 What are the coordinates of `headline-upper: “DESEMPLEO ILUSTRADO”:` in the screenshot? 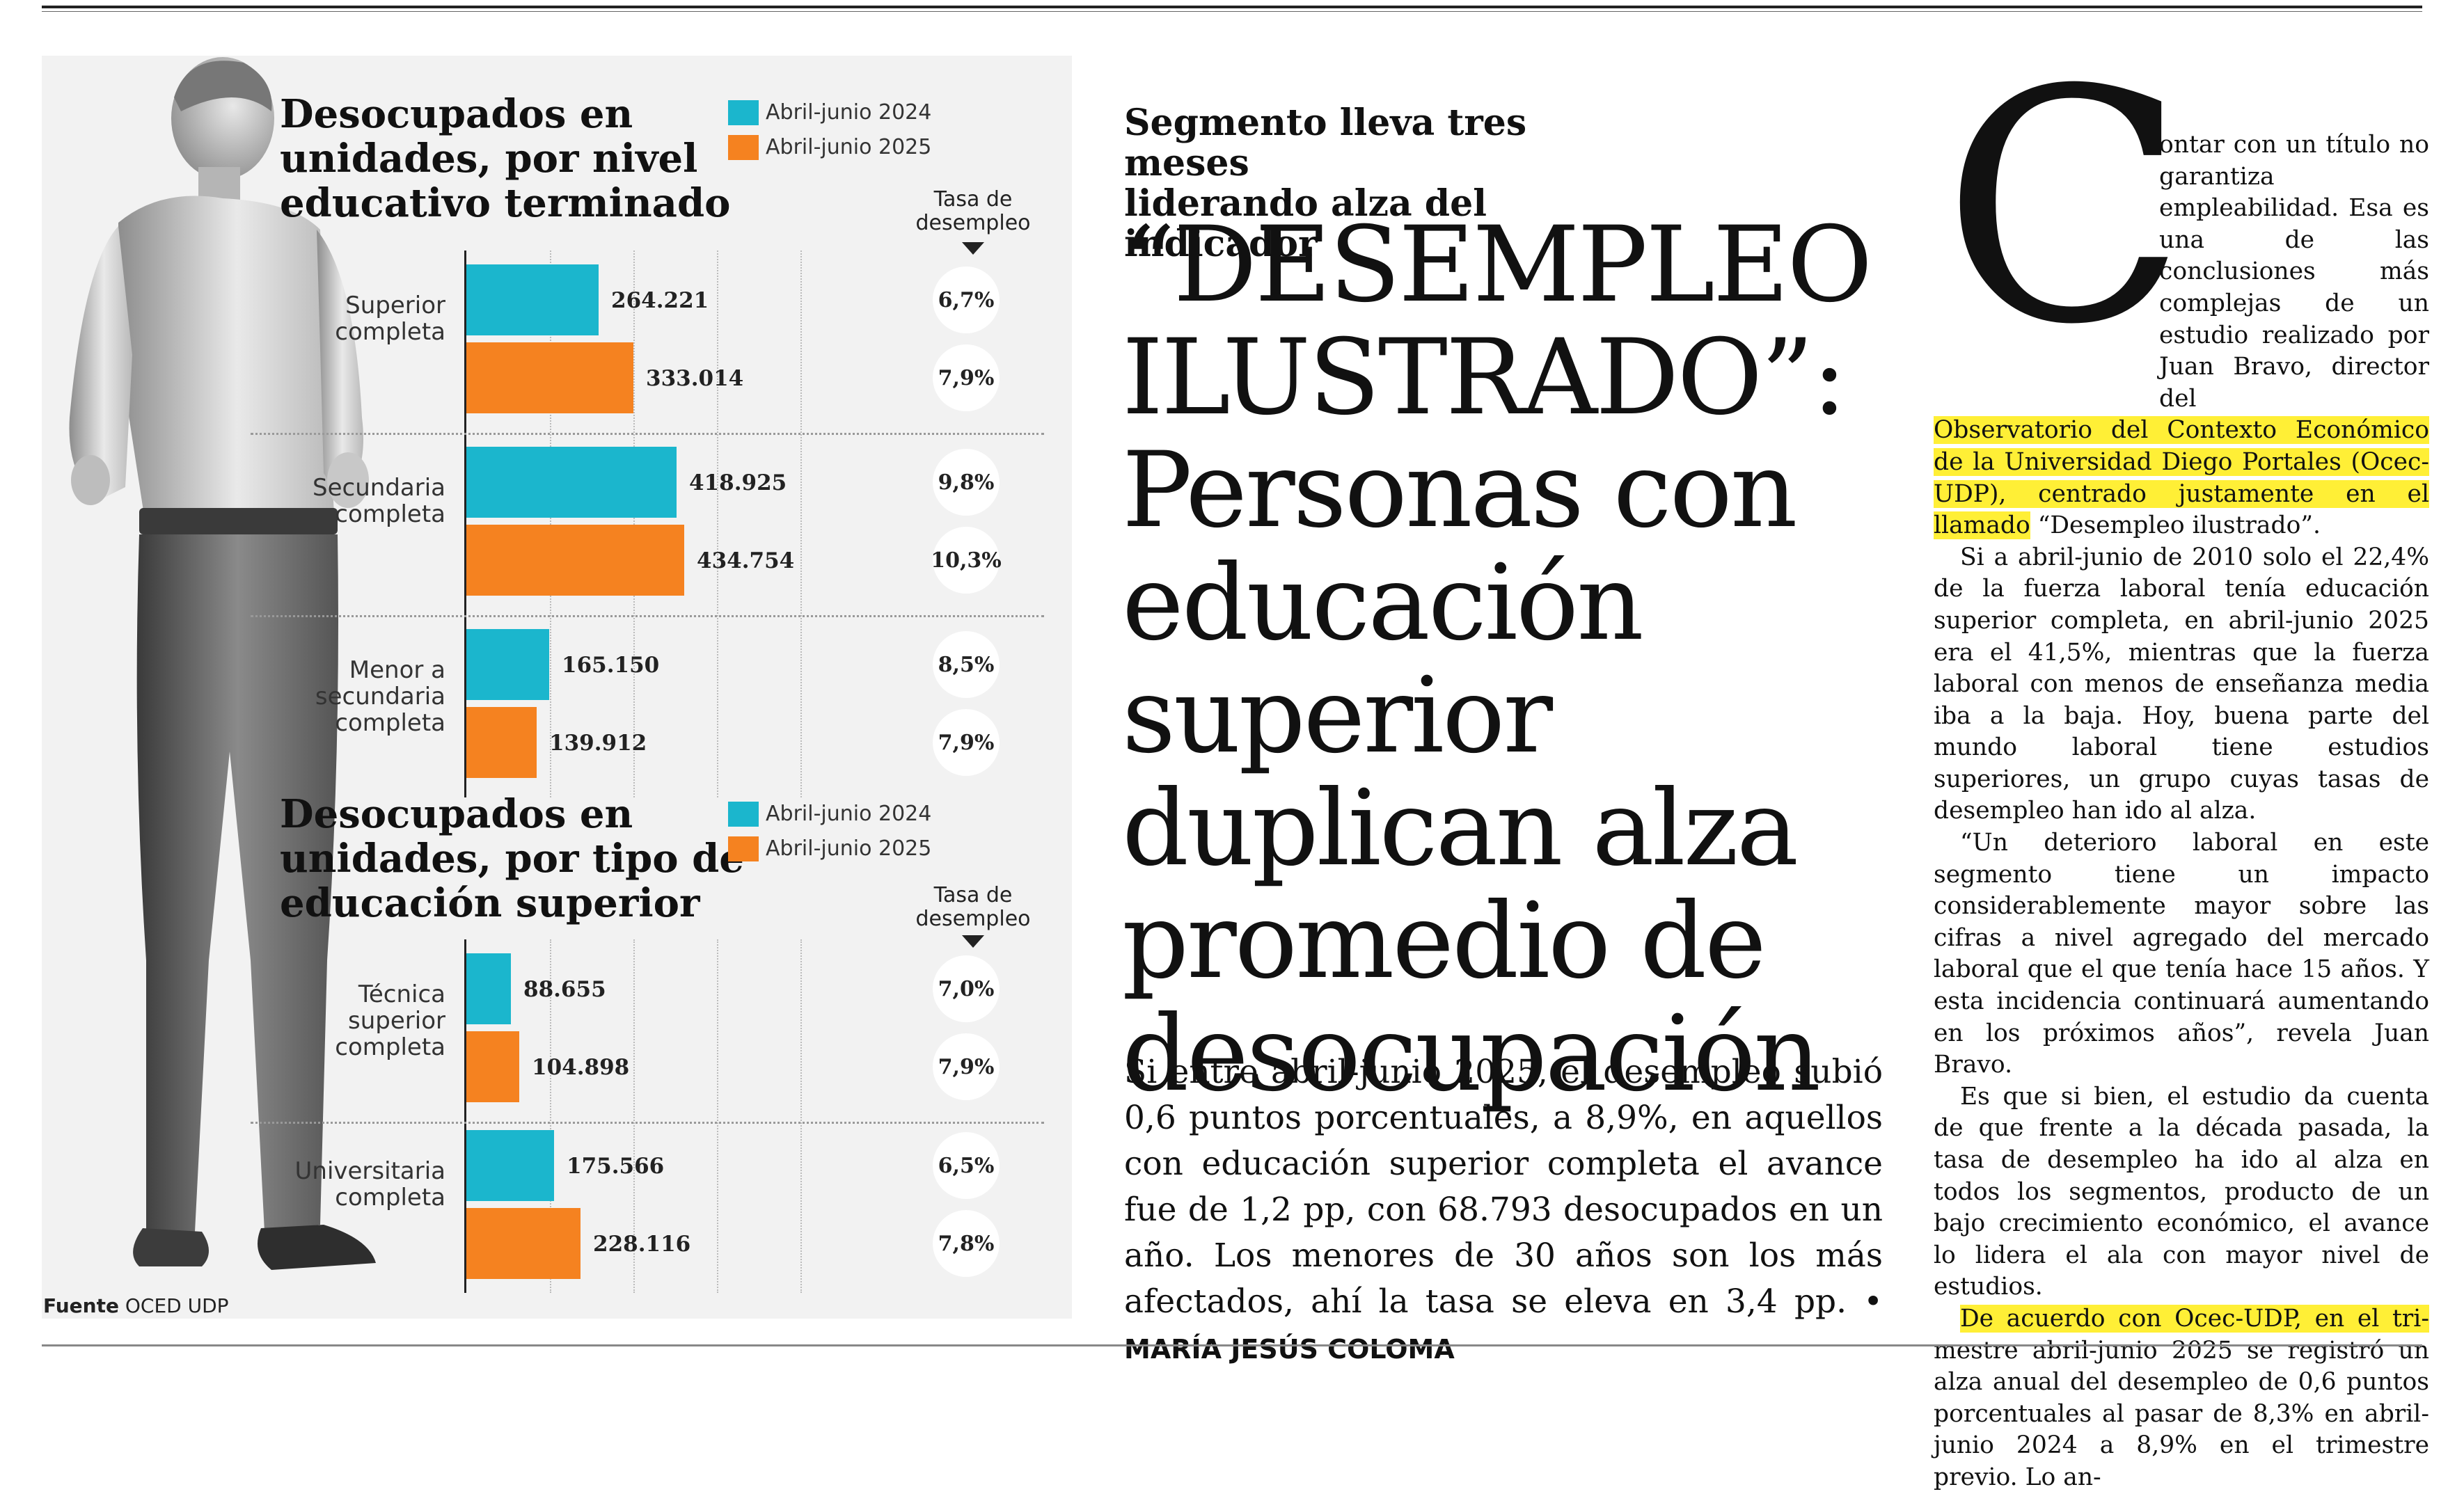 It's located at (1497, 321).